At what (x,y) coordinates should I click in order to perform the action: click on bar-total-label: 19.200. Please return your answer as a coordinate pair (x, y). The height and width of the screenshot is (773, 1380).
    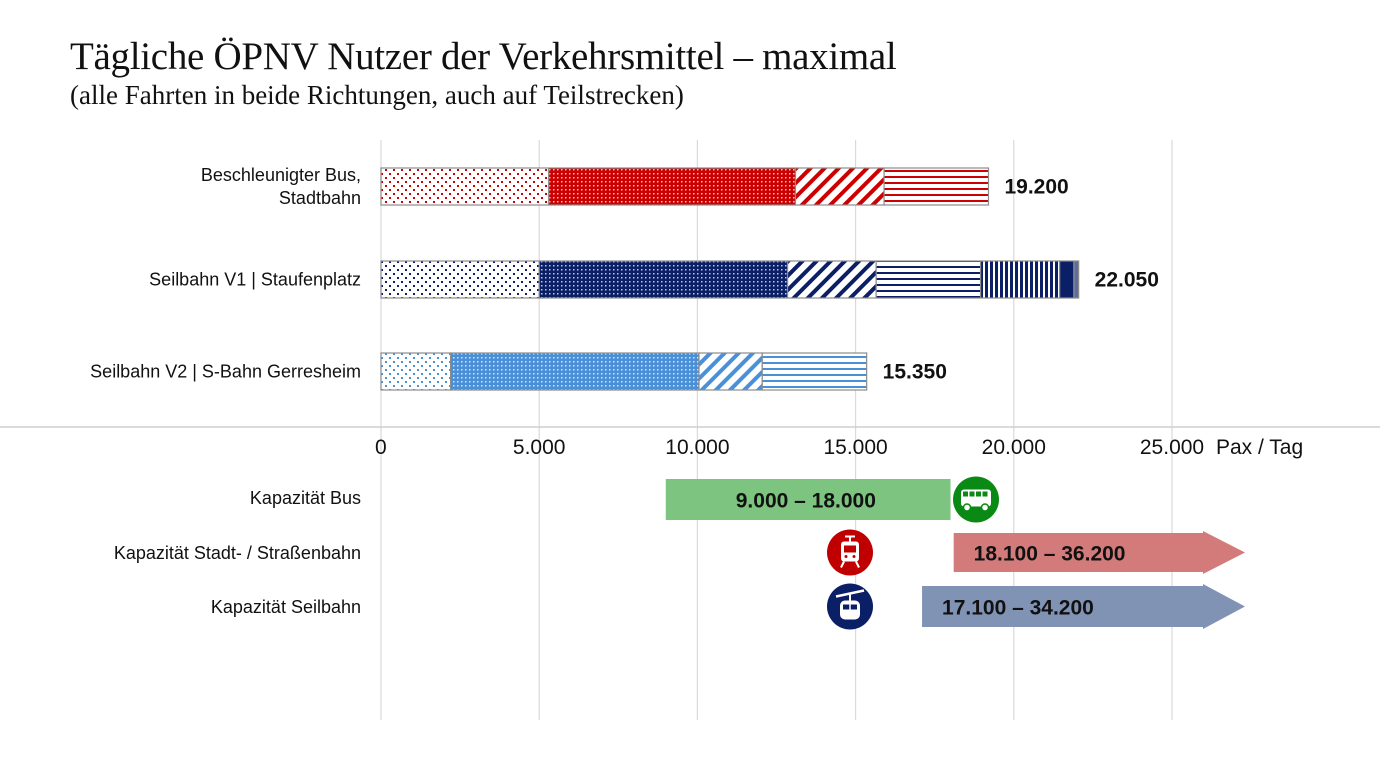
    Looking at the image, I should click on (1036, 187).